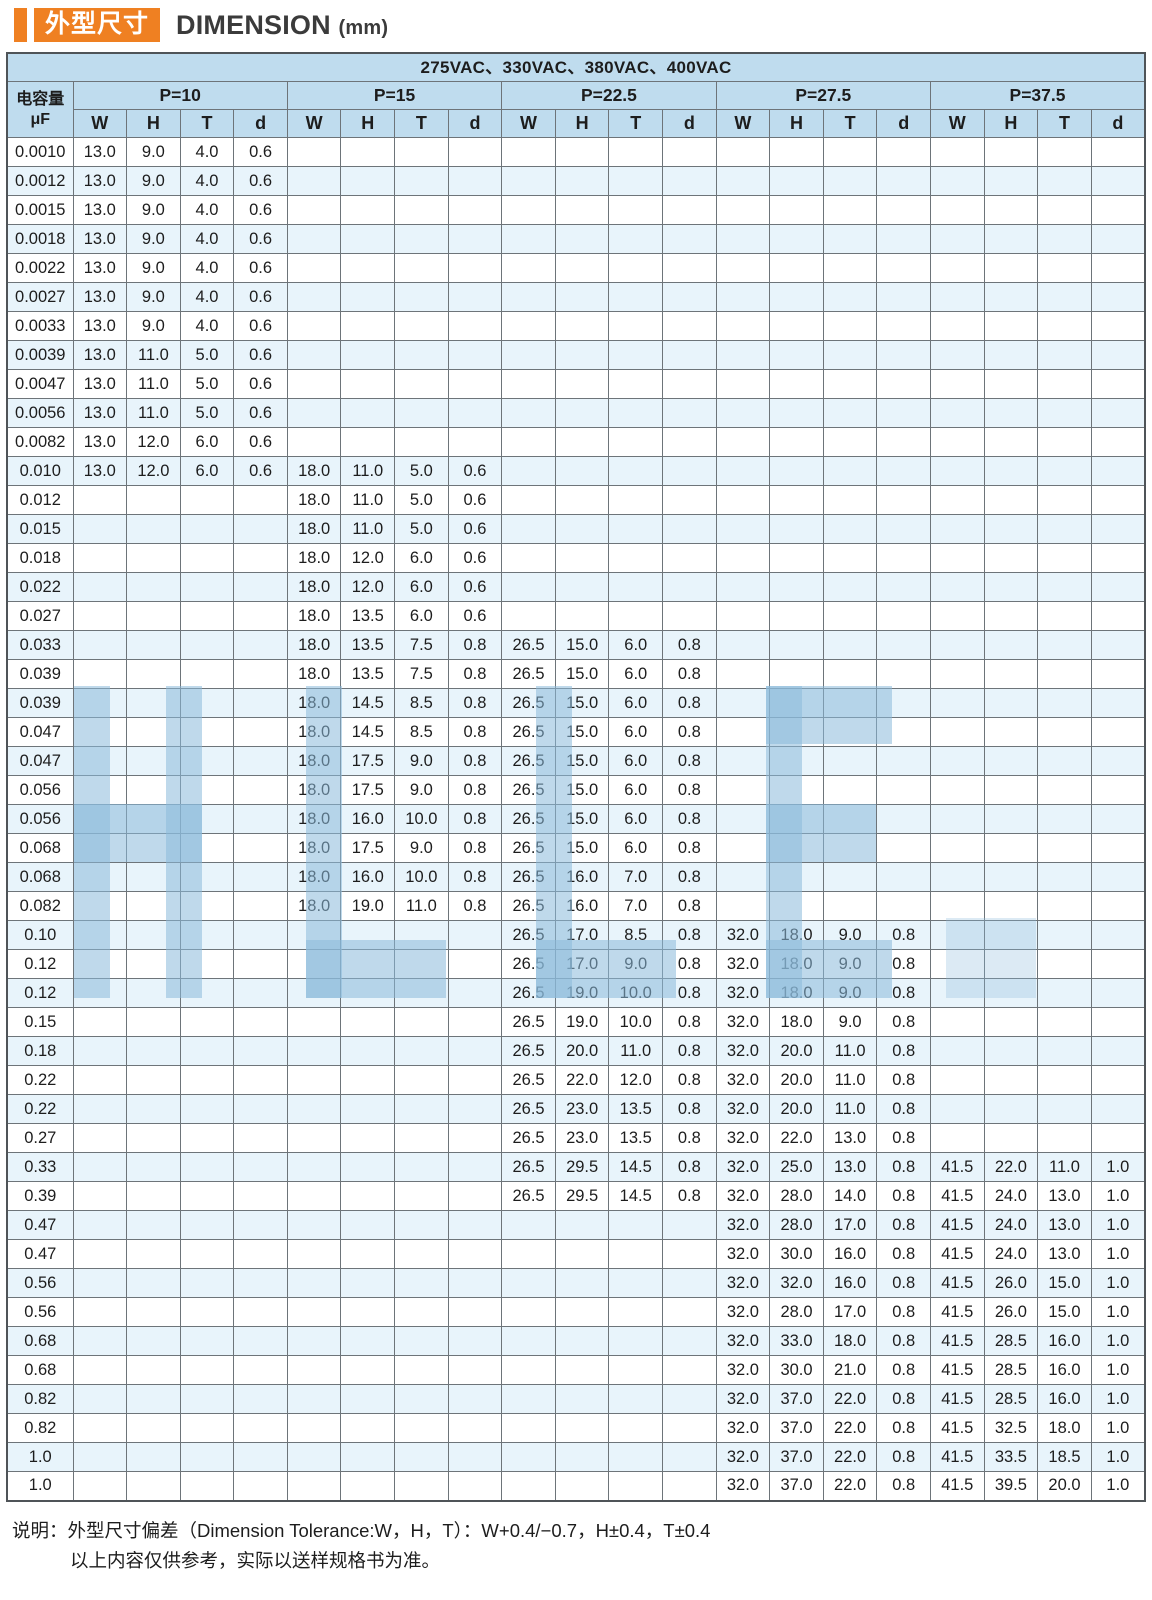 This screenshot has width=1152, height=1600. Describe the element at coordinates (576, 1254) in the screenshot. I see `table-row: 0.47 32.0 30.0 16.0 0.8 41.5 24.0 13.0 1.0` at that location.